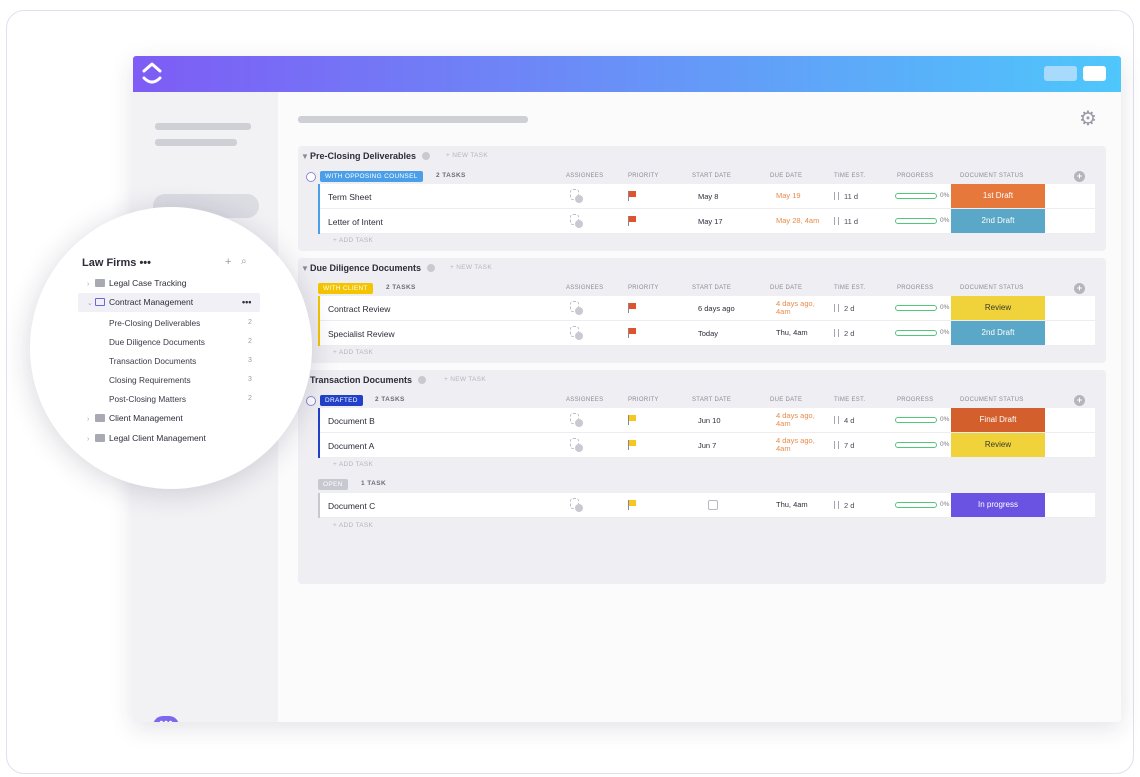  What do you see at coordinates (716, 308) in the screenshot?
I see `start-date: 6 days ago` at bounding box center [716, 308].